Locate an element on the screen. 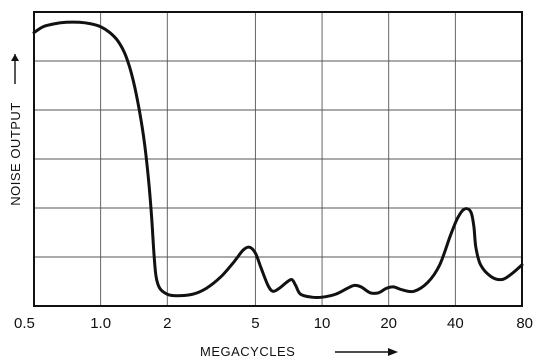  x-tick-label: 20 is located at coordinates (388, 323).